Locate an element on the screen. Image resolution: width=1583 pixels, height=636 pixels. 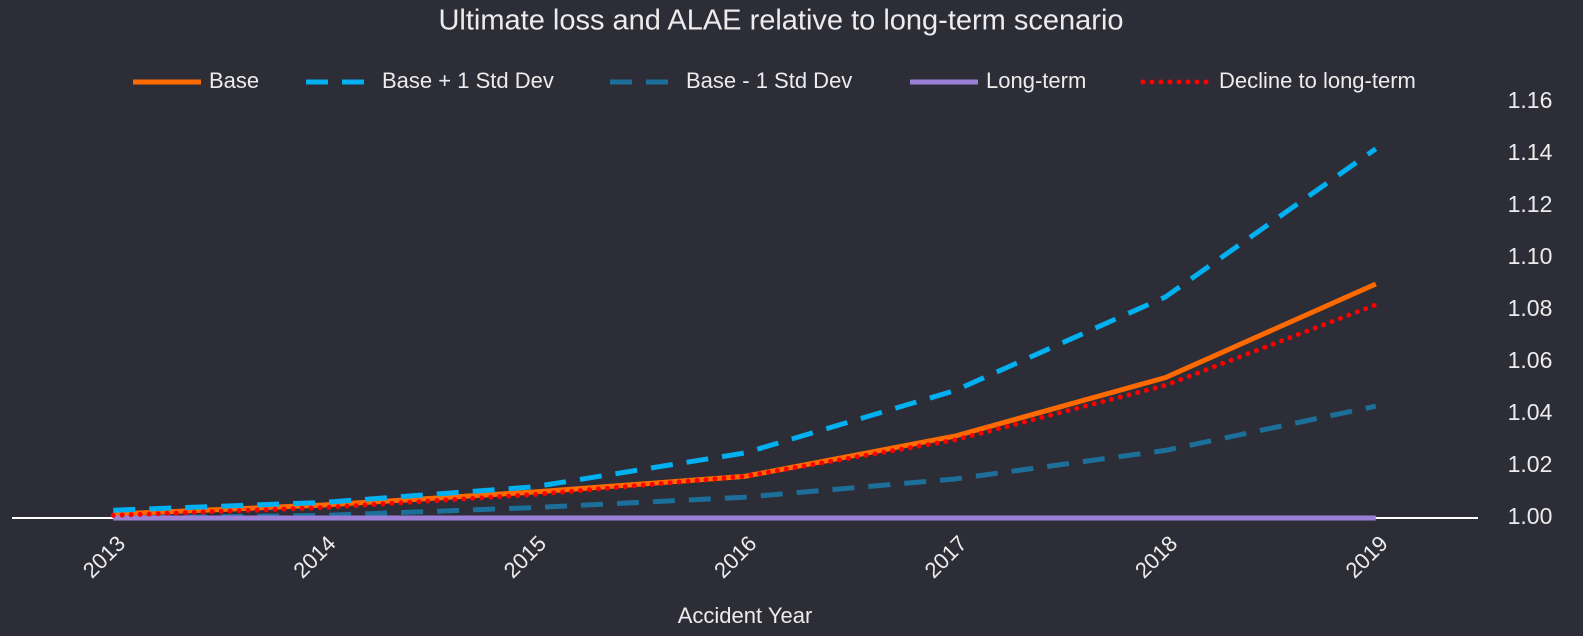
y-tick-label: 1.02 is located at coordinates (1530, 464).